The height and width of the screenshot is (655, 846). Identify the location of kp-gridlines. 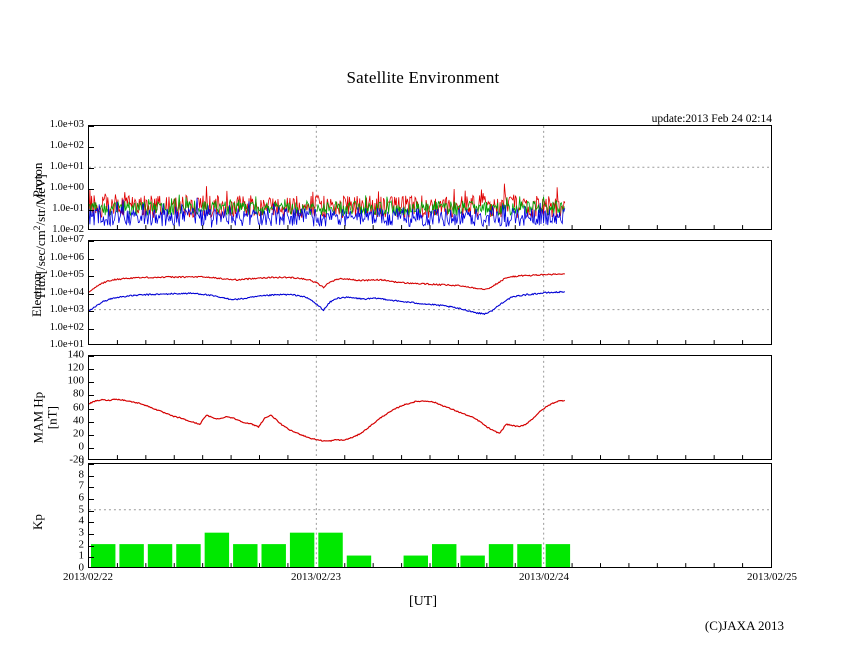
(430, 515).